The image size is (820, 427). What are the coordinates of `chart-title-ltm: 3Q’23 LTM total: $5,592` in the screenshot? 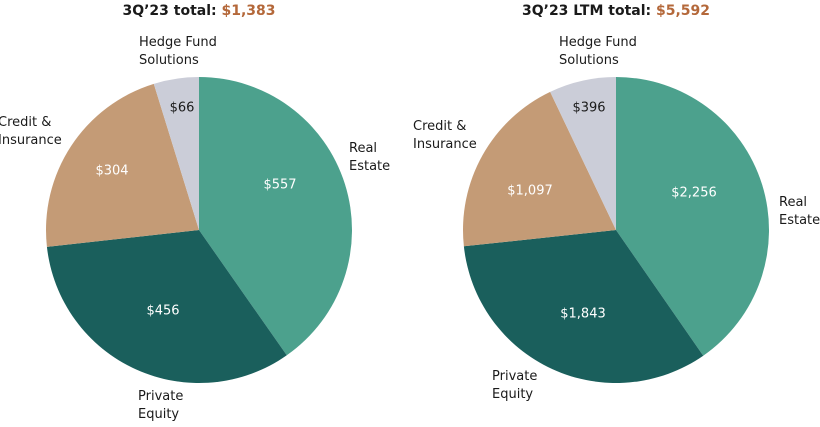 It's located at (616, 11).